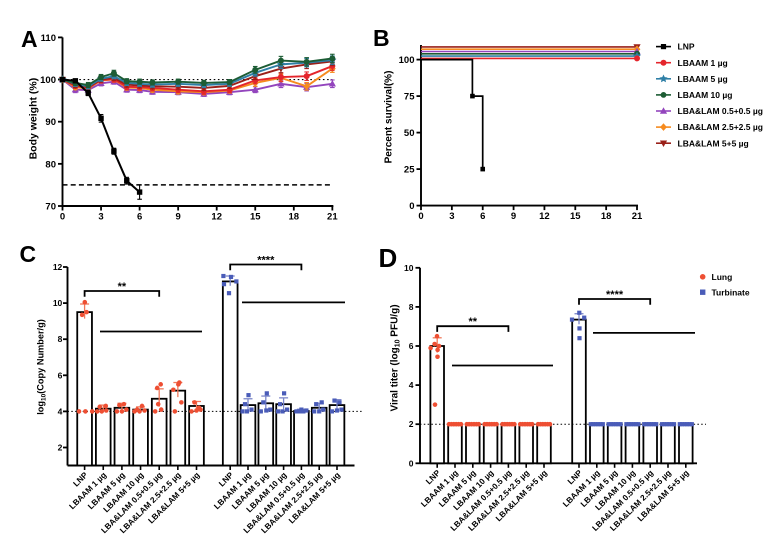 The image size is (781, 546). I want to click on svg-text: Viral titer (log10 PFU/g), so click(396, 357).